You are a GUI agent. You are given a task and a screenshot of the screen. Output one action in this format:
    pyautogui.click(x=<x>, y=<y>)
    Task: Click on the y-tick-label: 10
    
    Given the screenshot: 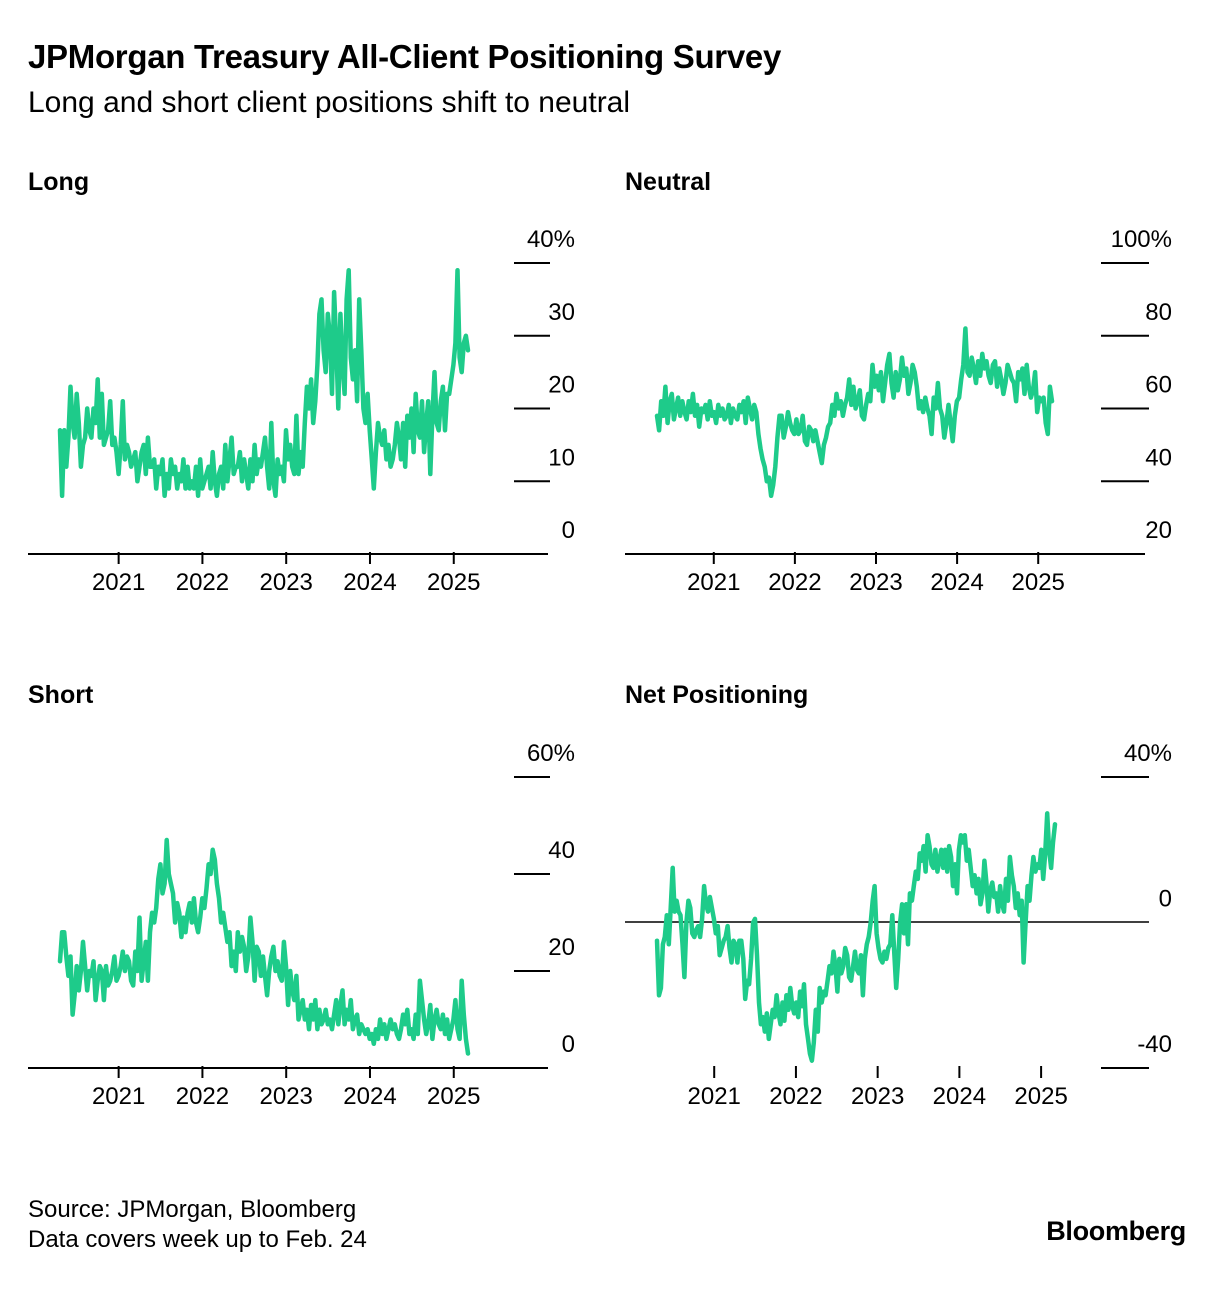 What is the action you would take?
    pyautogui.click(x=561, y=457)
    